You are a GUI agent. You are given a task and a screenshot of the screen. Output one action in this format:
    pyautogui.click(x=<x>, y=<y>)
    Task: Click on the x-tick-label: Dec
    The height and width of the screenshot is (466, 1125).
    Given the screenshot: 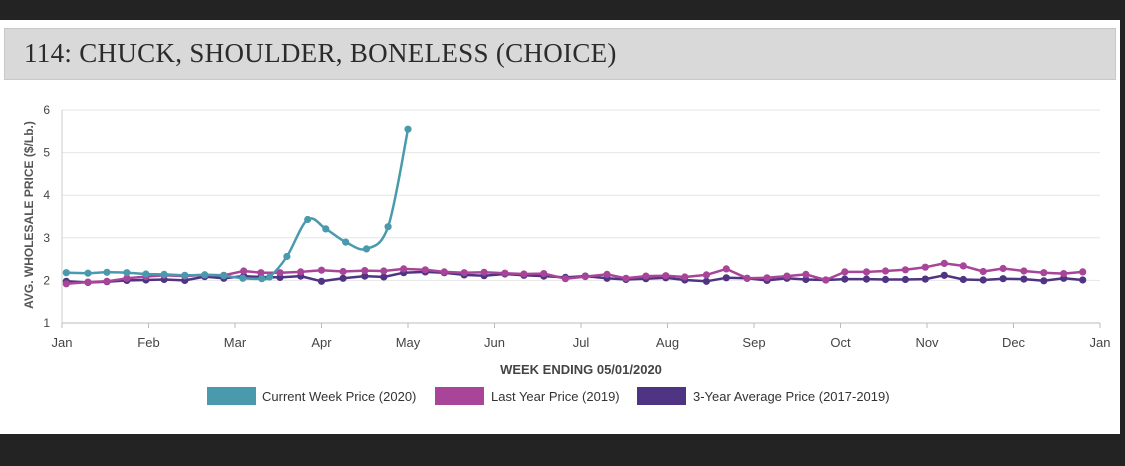 What is the action you would take?
    pyautogui.click(x=1014, y=342)
    